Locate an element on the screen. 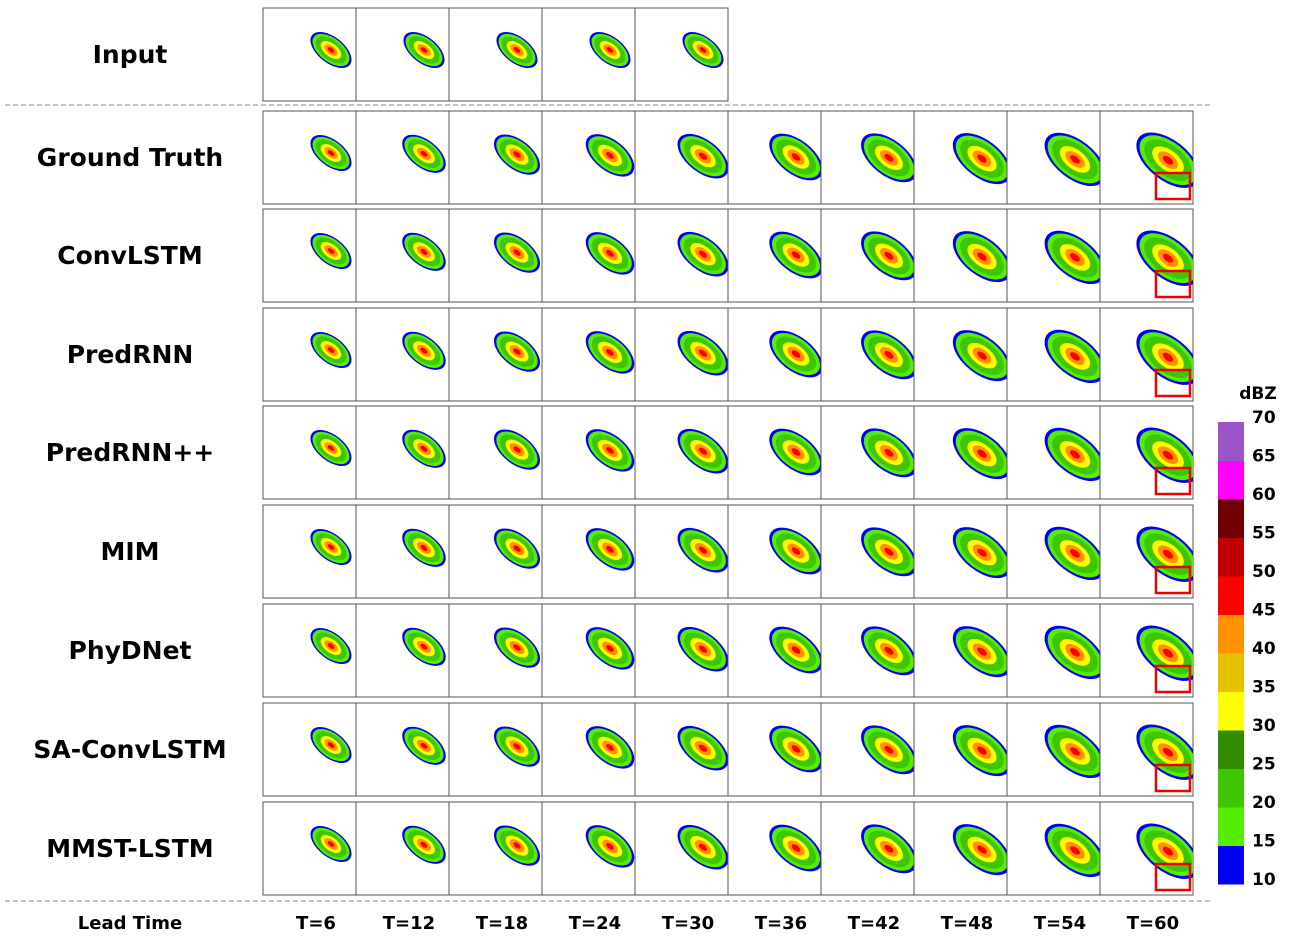  row-label: PredRNN is located at coordinates (130, 354).